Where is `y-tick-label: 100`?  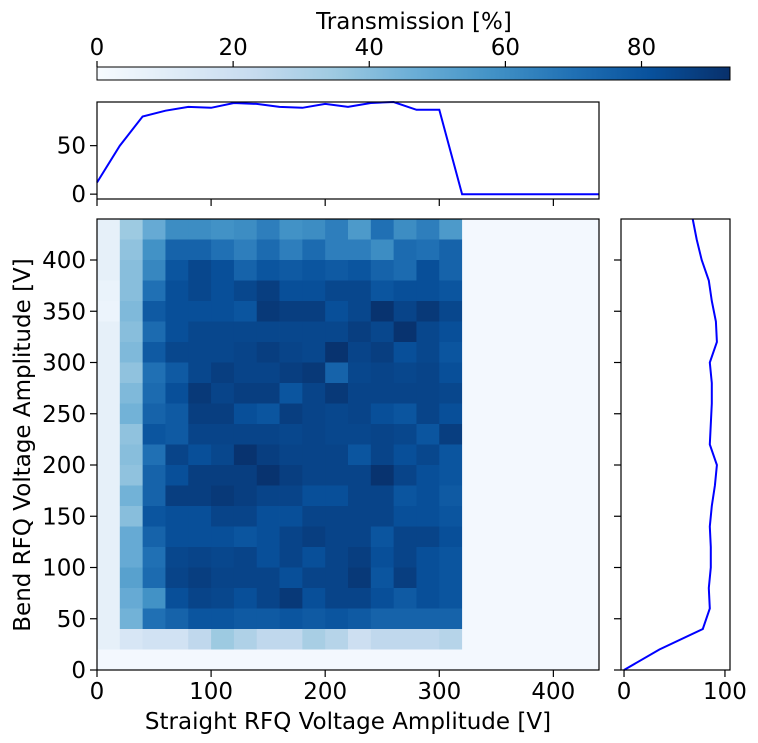
y-tick-label: 100 is located at coordinates (64, 569).